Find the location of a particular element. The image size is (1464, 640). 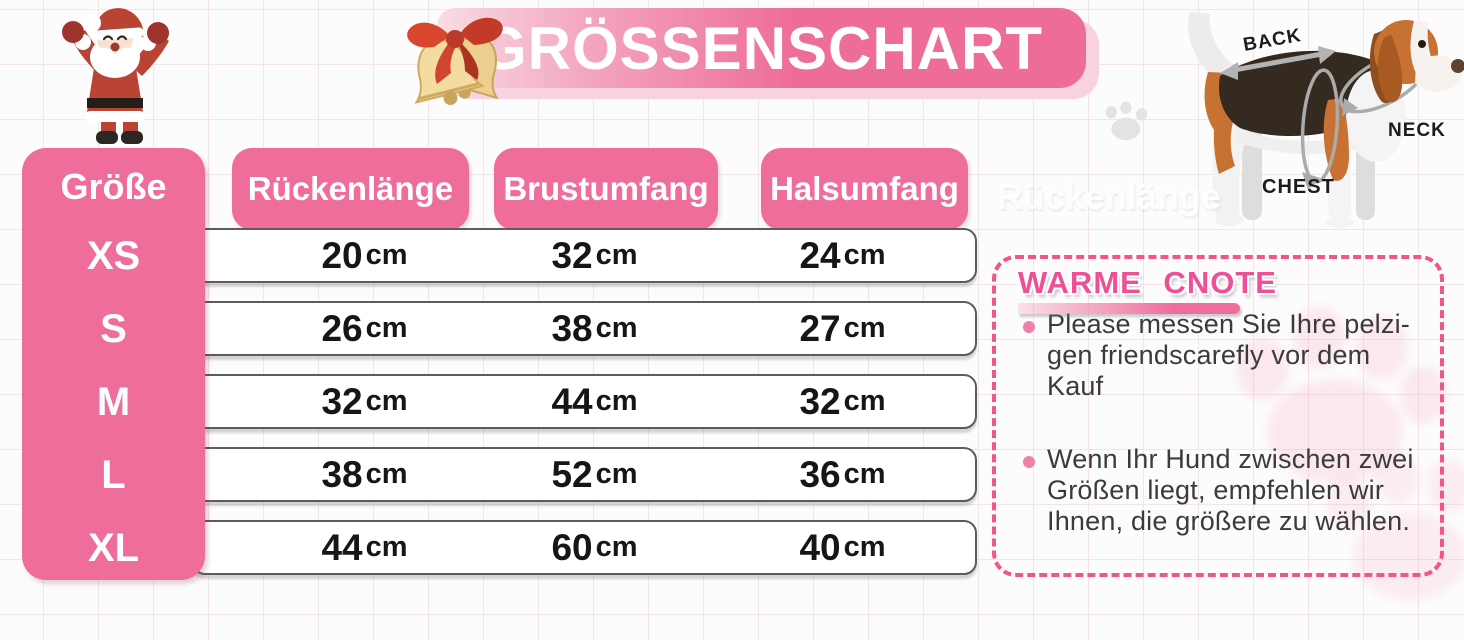

size-label-xl: XL is located at coordinates (113, 548).